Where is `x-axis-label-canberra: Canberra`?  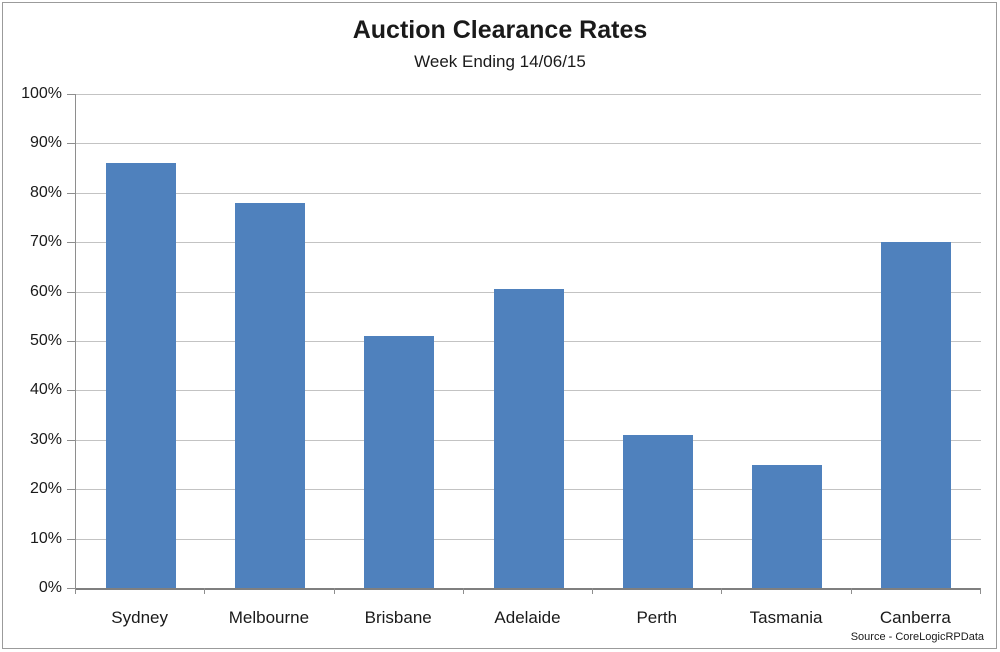
x-axis-label-canberra: Canberra is located at coordinates (915, 617).